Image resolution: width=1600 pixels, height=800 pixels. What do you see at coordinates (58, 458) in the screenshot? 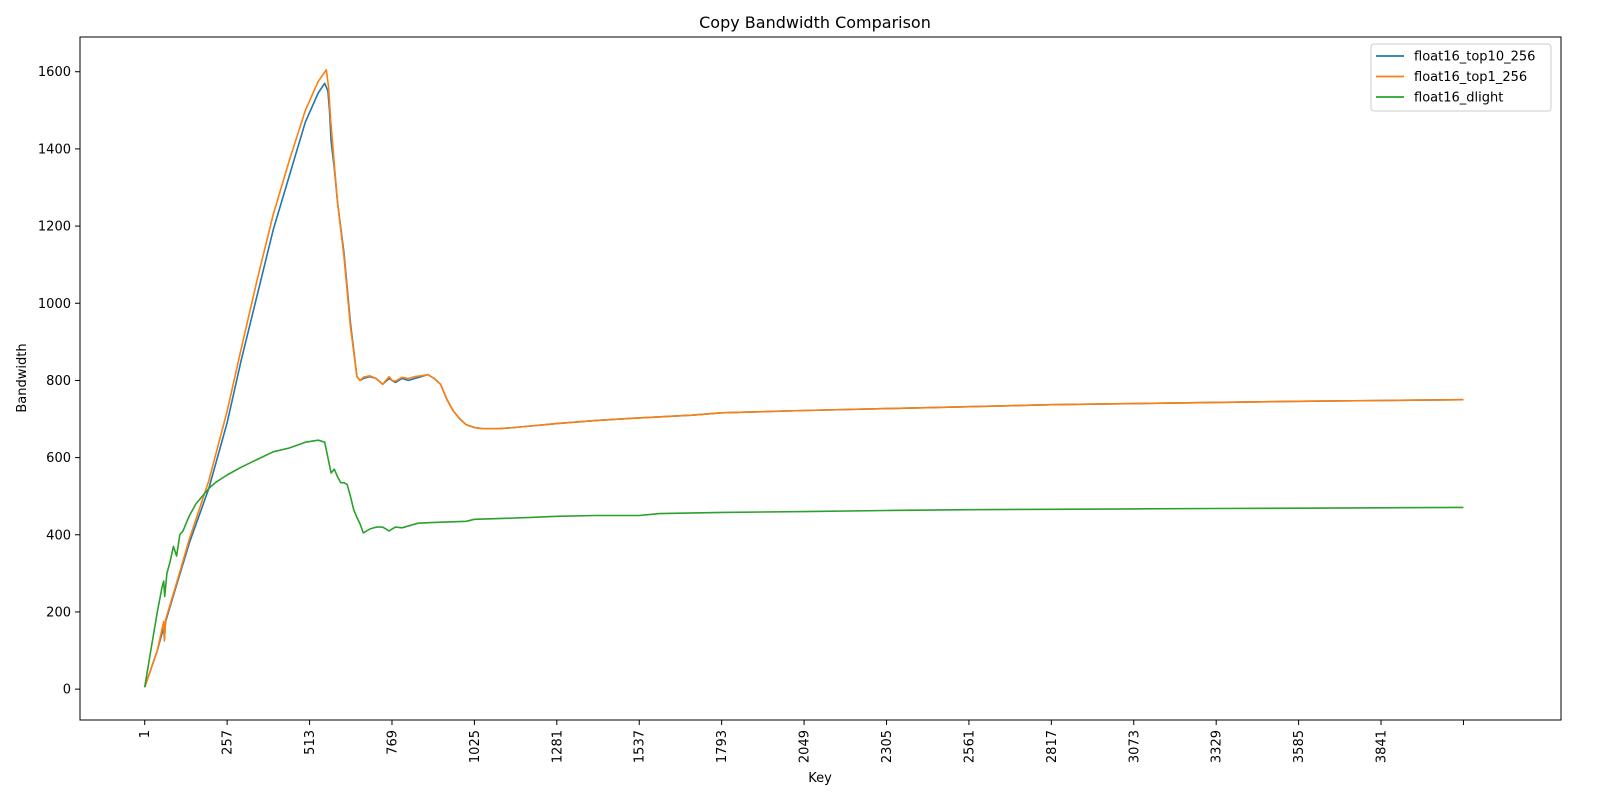
I see `y-tick-label: 600` at bounding box center [58, 458].